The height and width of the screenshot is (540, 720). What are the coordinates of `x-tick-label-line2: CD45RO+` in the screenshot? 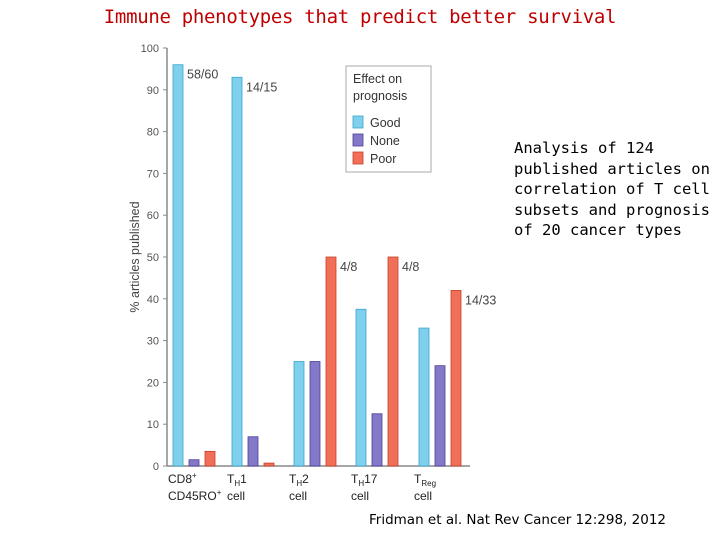 It's located at (195, 495).